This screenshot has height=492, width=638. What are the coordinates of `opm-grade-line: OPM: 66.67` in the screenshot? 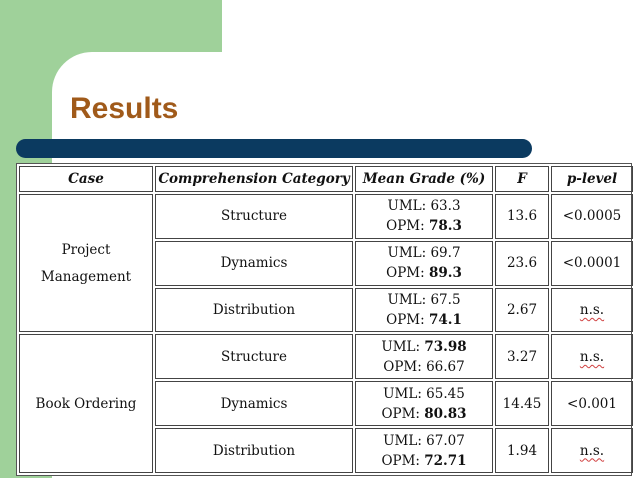 It's located at (424, 367).